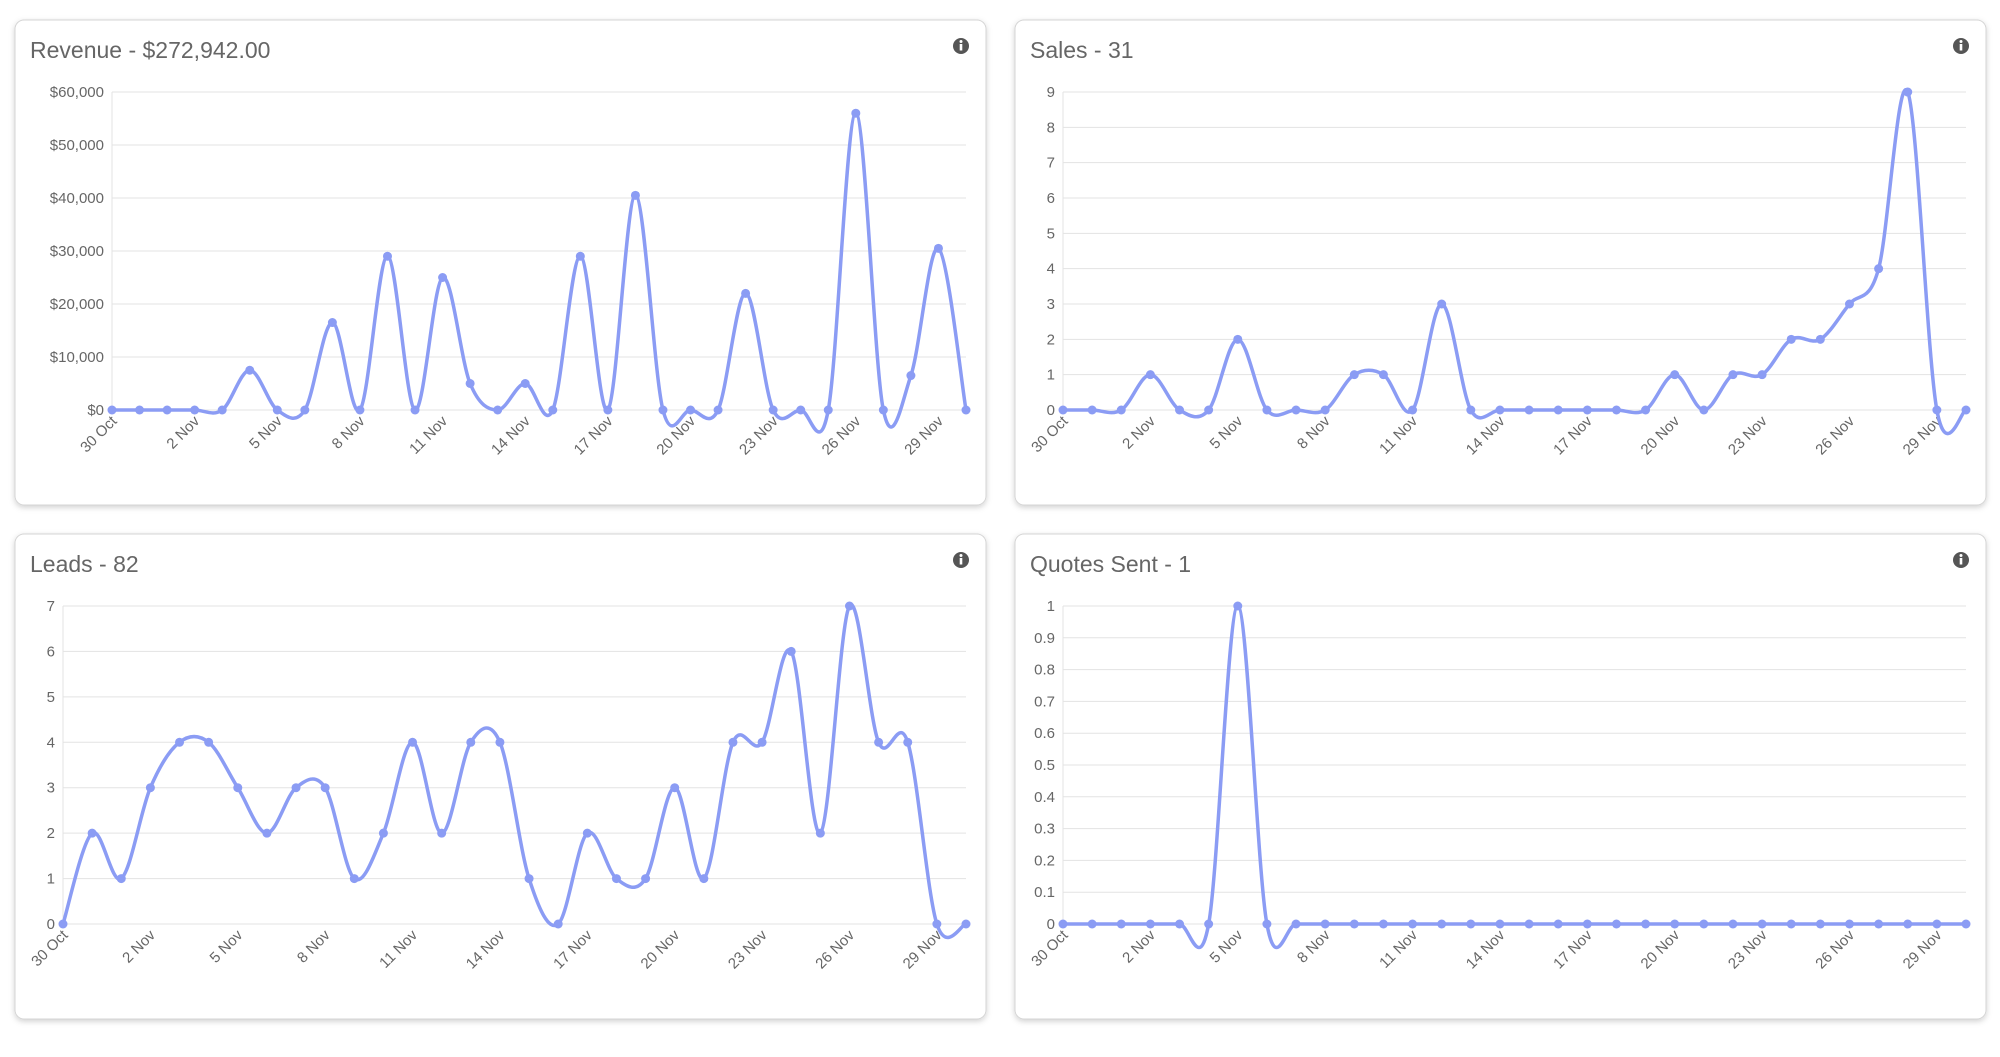 The image size is (2000, 1057). Describe the element at coordinates (1044, 860) in the screenshot. I see `y-tick-label: 0.2` at that location.